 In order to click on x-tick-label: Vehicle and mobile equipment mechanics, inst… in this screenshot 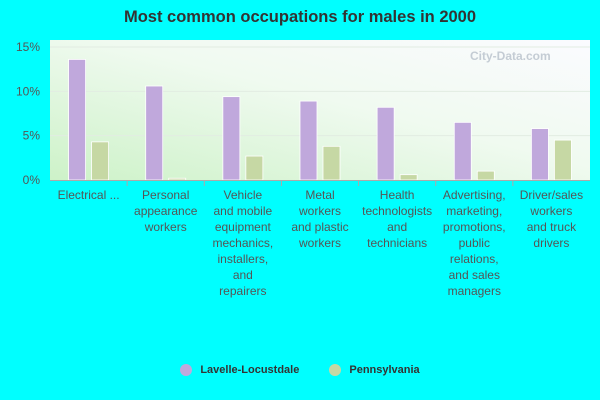, I will do `click(243, 243)`.